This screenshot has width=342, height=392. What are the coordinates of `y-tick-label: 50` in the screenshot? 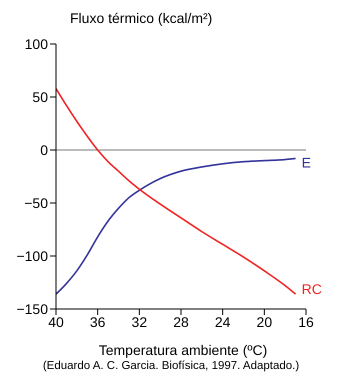 It's located at (40, 96).